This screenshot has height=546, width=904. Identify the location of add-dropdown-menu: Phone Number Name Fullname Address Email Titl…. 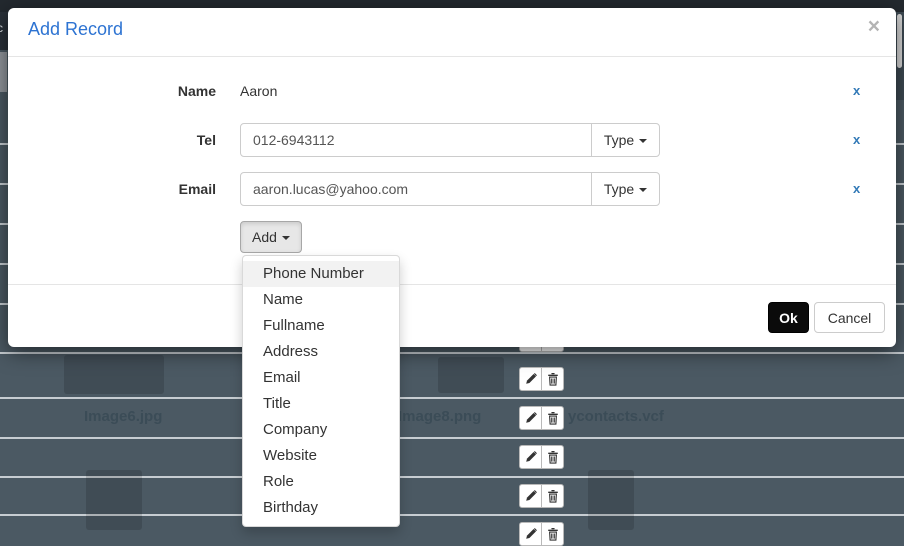
(321, 391).